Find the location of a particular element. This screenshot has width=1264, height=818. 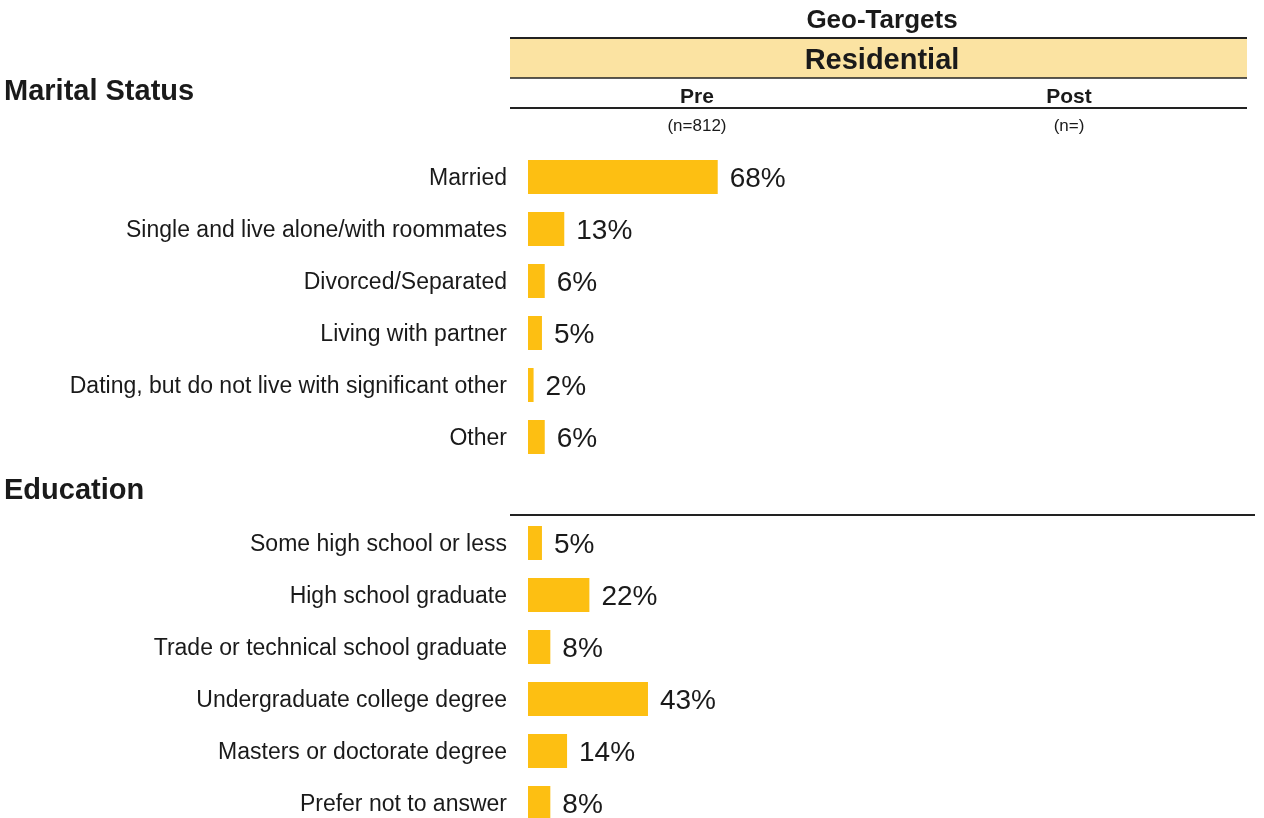

y-tick-label: Single and live alone/with roommates is located at coordinates (316, 229).